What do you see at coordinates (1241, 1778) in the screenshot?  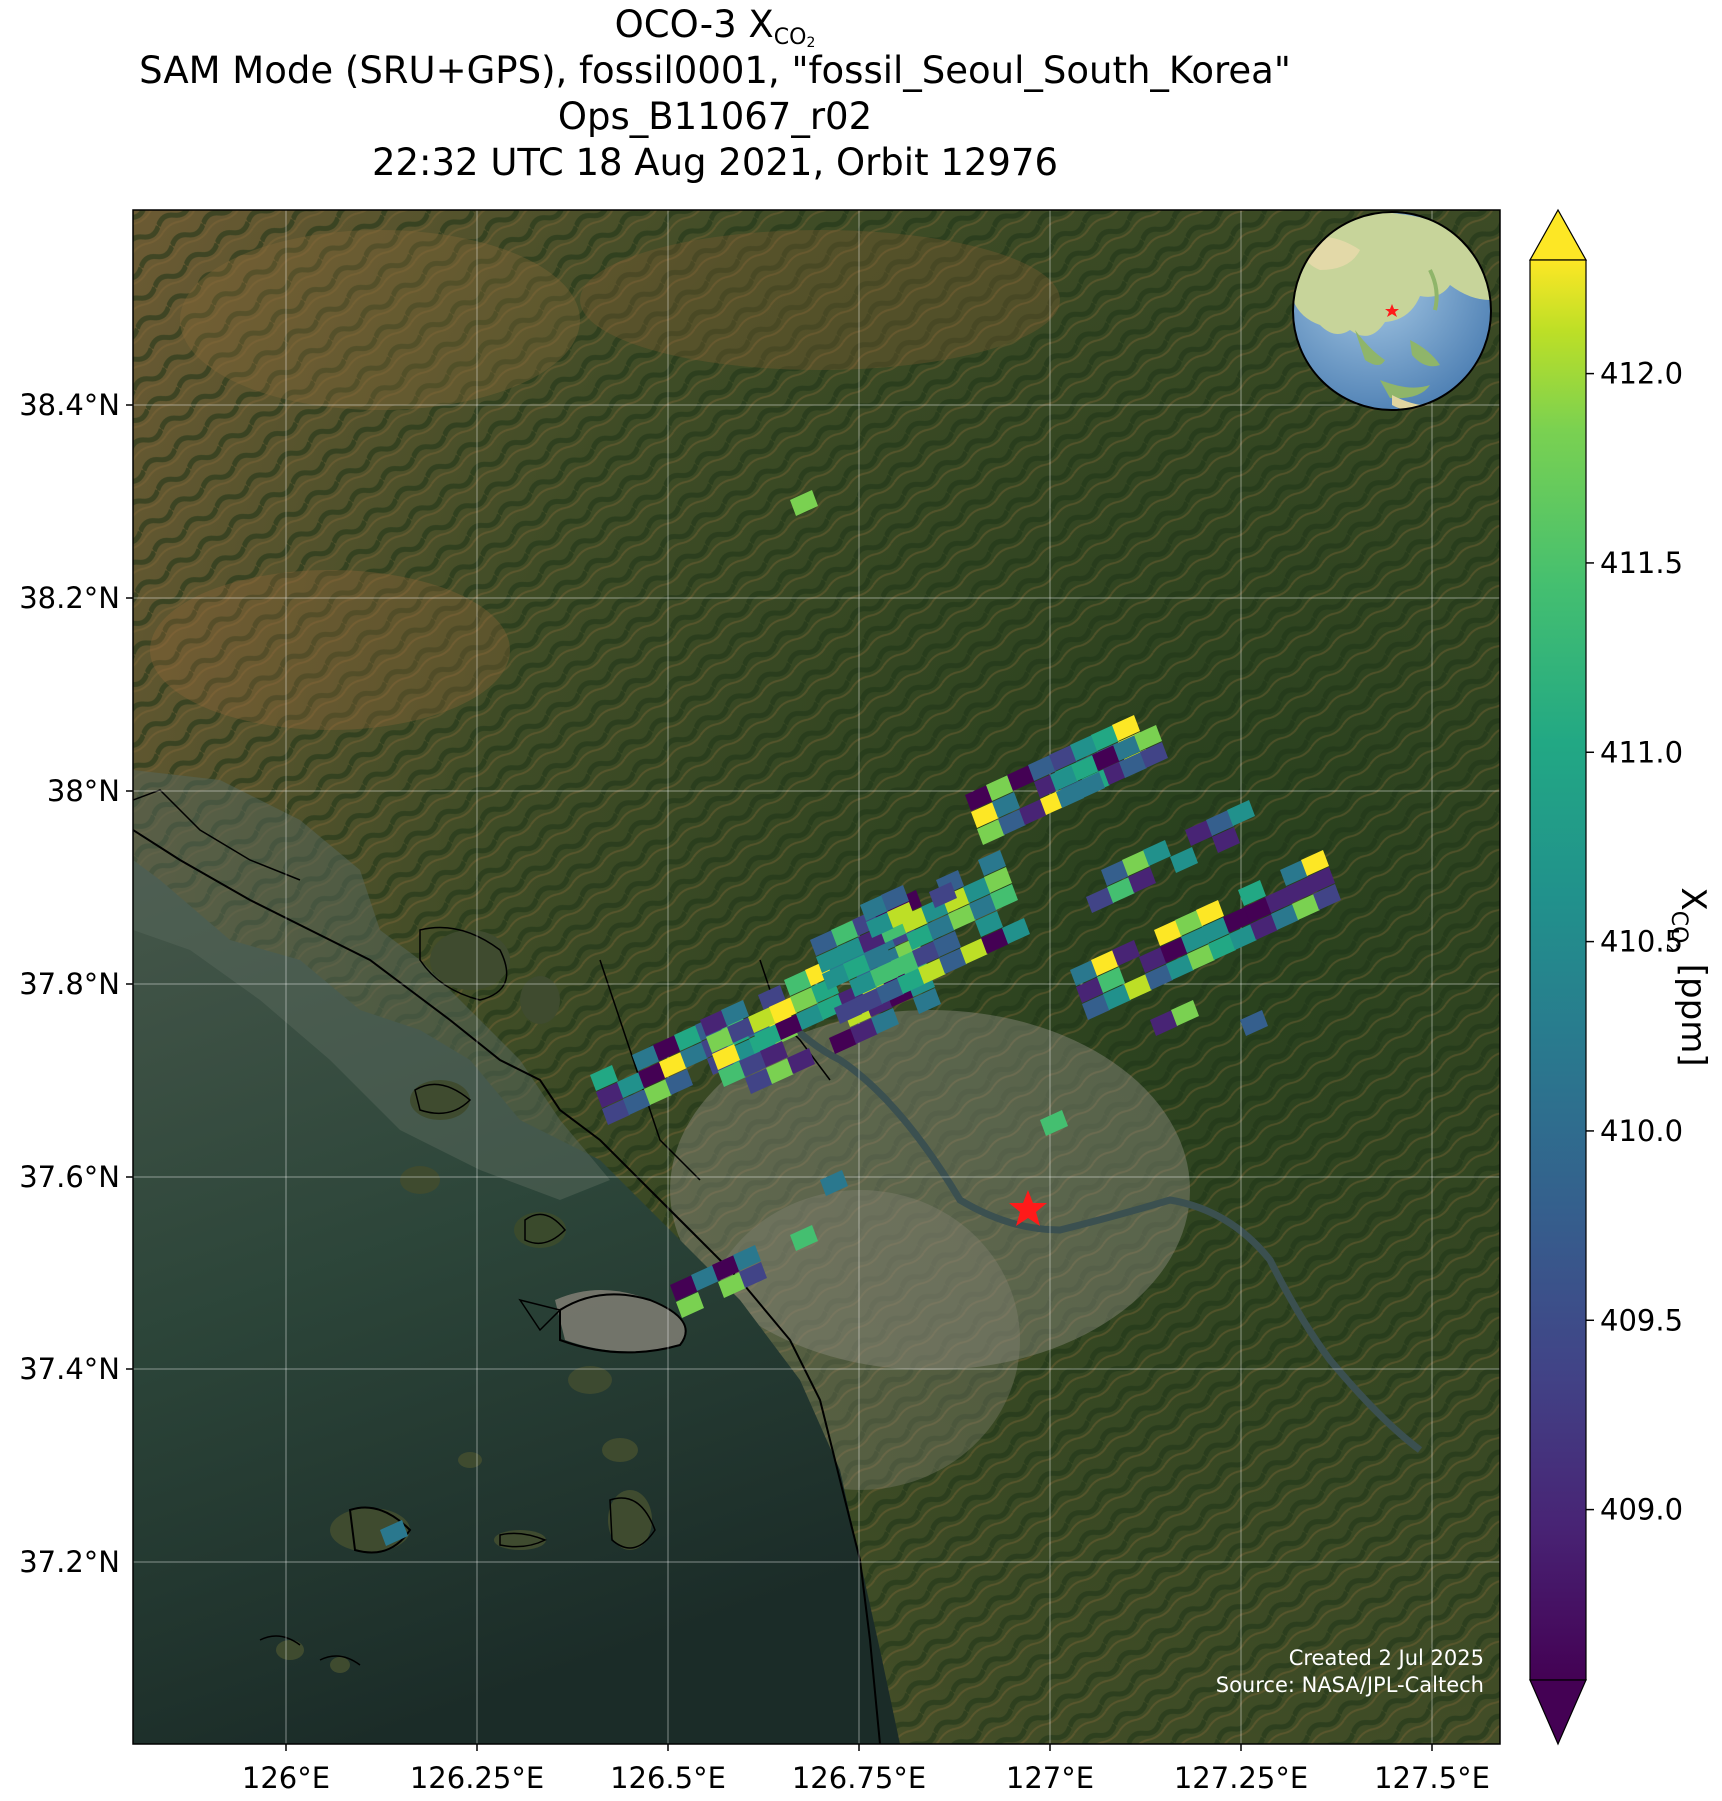 I see `lon-tick-label: 127.25°E` at bounding box center [1241, 1778].